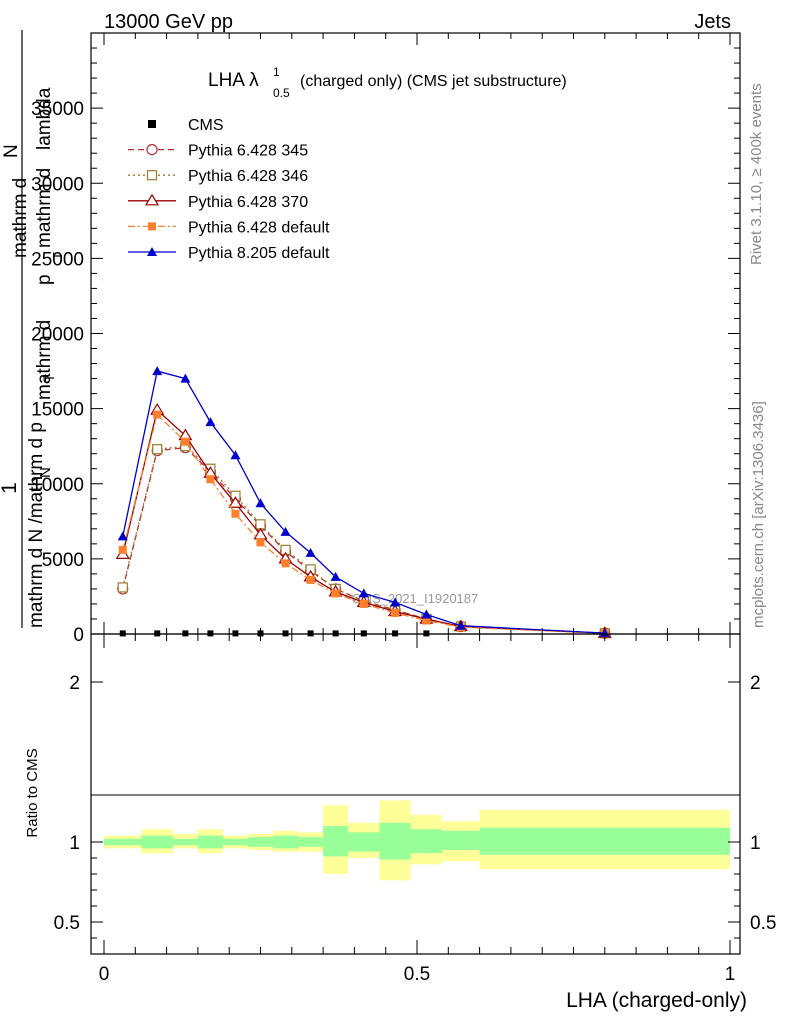 The width and height of the screenshot is (786, 1024). I want to click on ratio-y-tick-label: 1, so click(74, 843).